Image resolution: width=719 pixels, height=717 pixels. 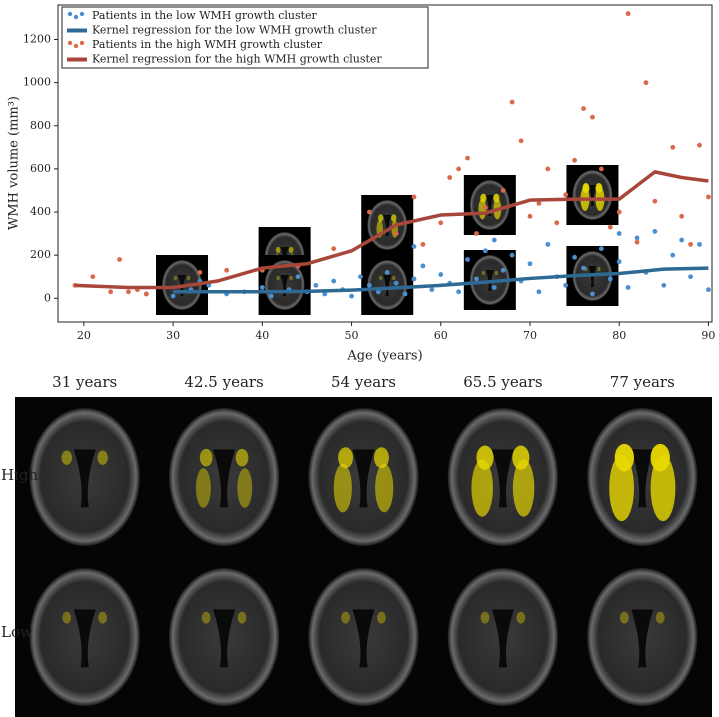 I want to click on legend, so click(x=245, y=37).